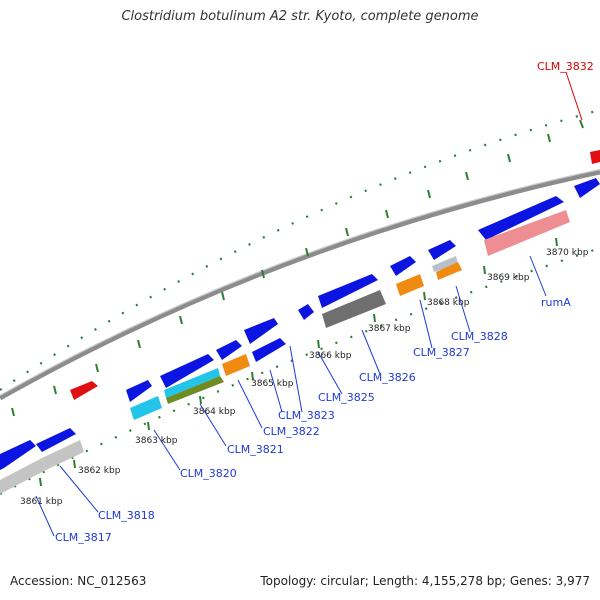  Describe the element at coordinates (195, 390) in the screenshot. I see `gene-arrow-olive` at that location.